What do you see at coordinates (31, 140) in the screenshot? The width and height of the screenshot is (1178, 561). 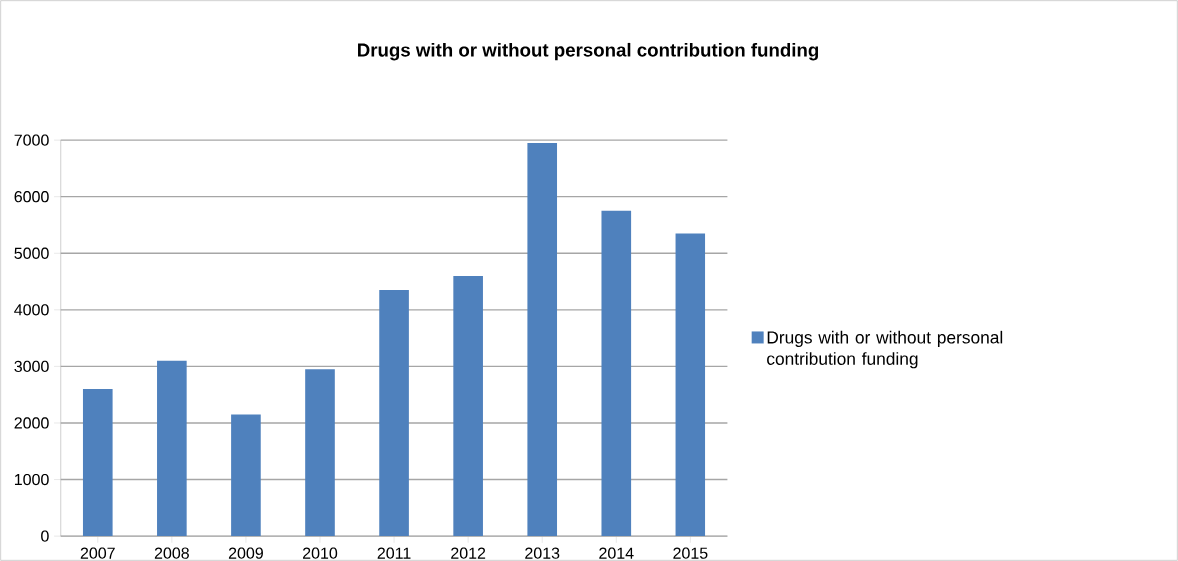 I see `y-tick-label: 7000` at bounding box center [31, 140].